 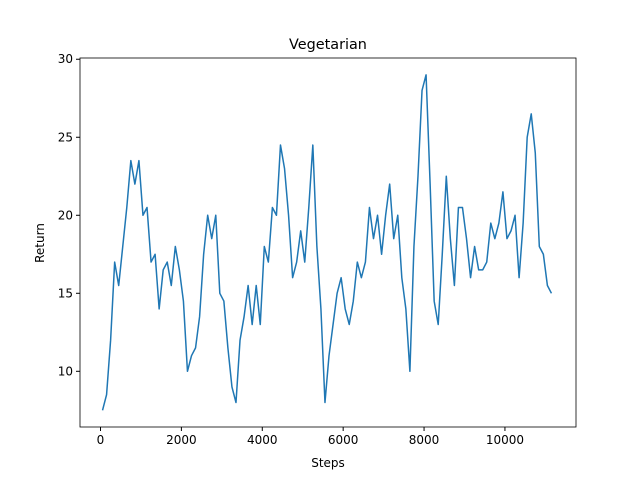 What do you see at coordinates (328, 45) in the screenshot?
I see `chart-title: Vegetarian` at bounding box center [328, 45].